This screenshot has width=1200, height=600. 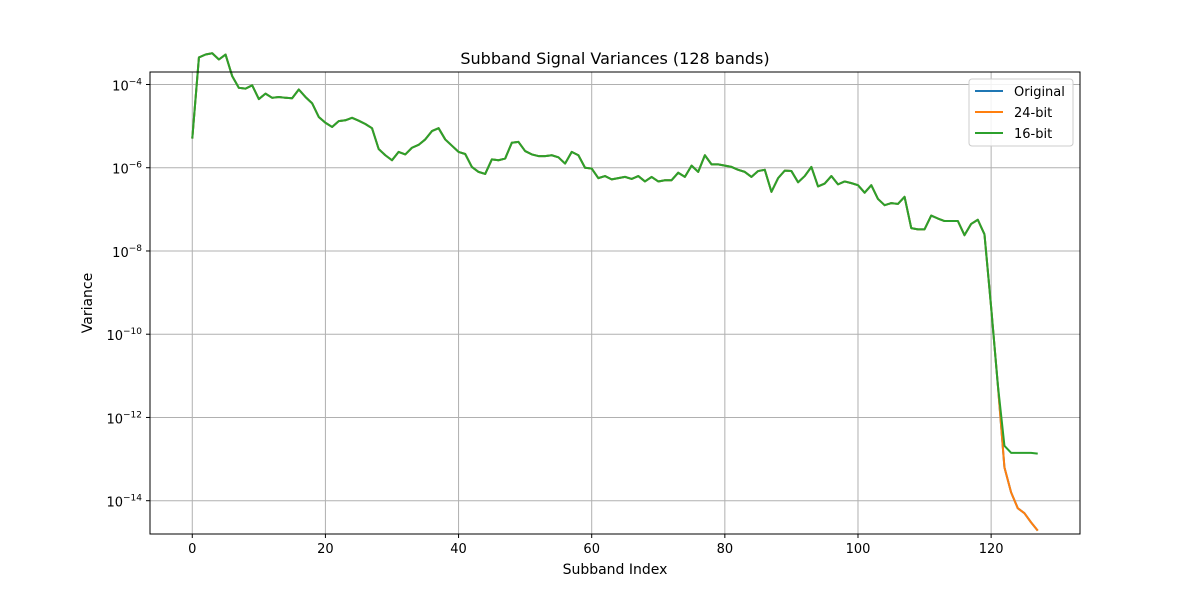 I want to click on y-tick-label: 10⁻⁶, so click(x=127, y=169).